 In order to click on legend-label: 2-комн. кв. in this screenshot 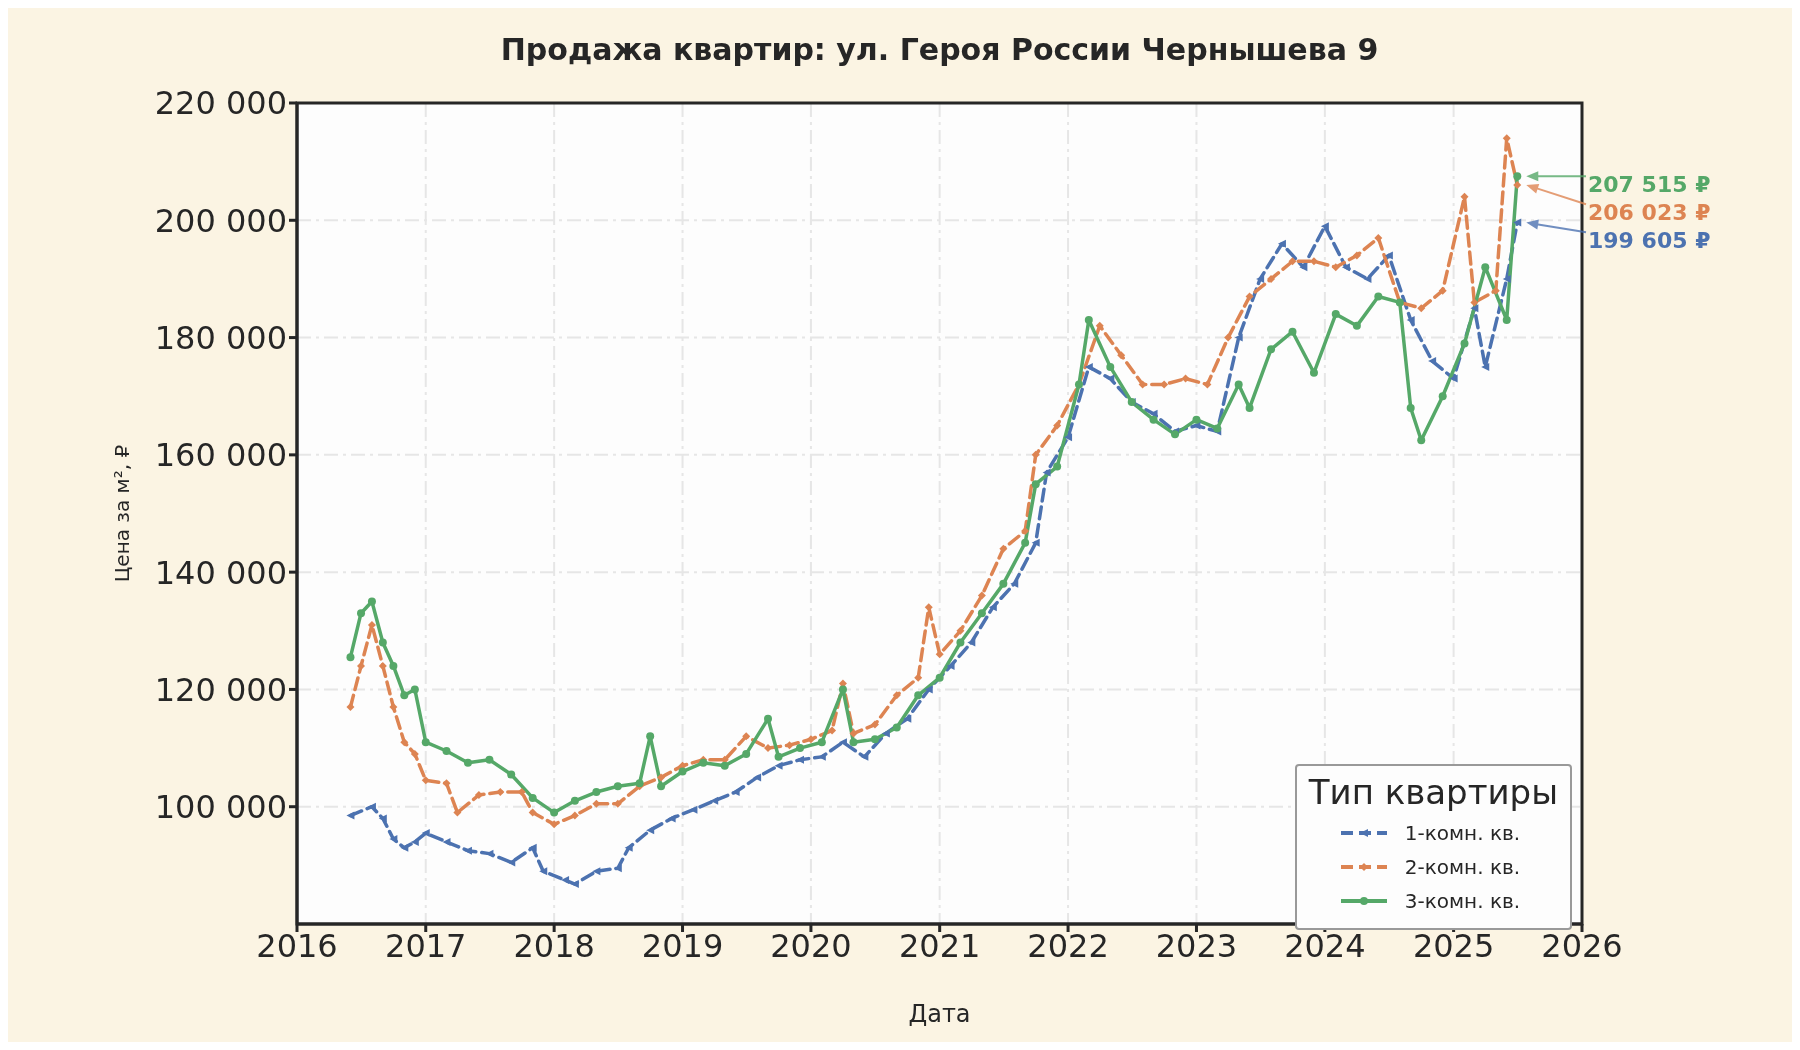, I will do `click(1462, 867)`.